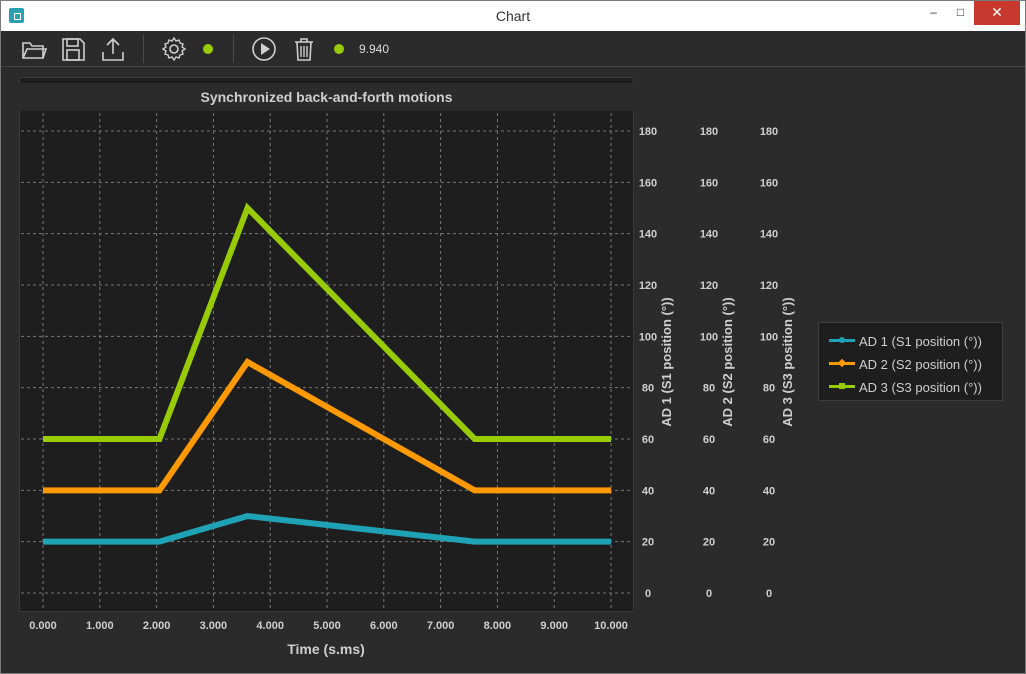 This screenshot has height=674, width=1026. Describe the element at coordinates (304, 49) in the screenshot. I see `trash-icon` at that location.